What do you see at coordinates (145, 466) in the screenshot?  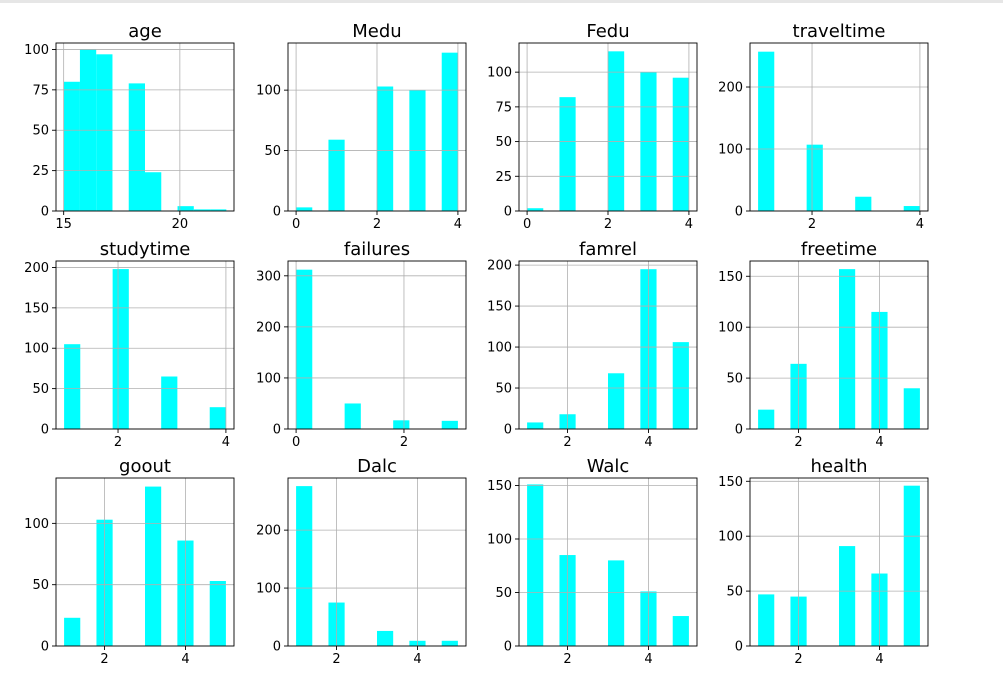 I see `subplot-title: goout` at bounding box center [145, 466].